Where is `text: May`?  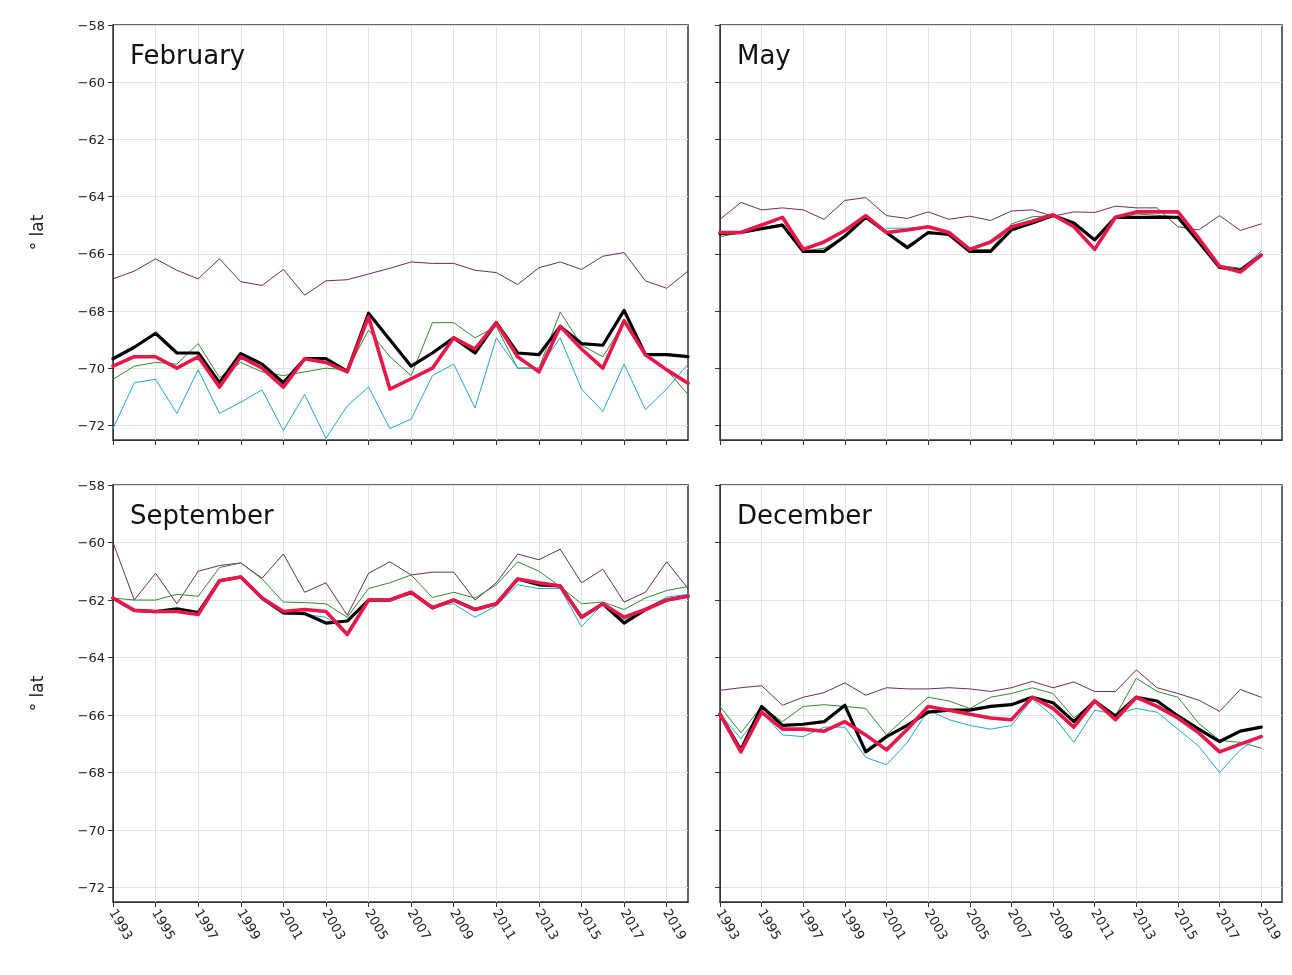 text: May is located at coordinates (764, 55).